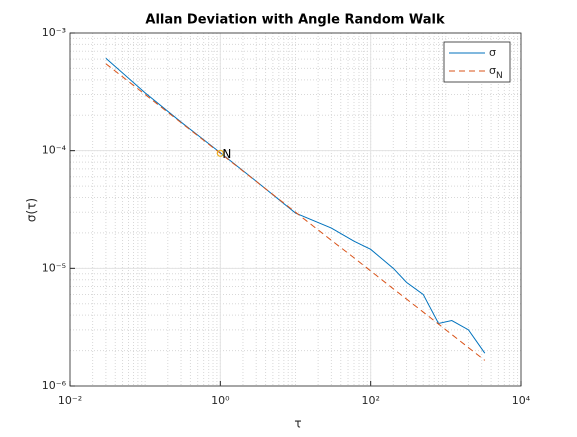 This screenshot has width=577, height=437. I want to click on legend-label: σ, so click(492, 52).